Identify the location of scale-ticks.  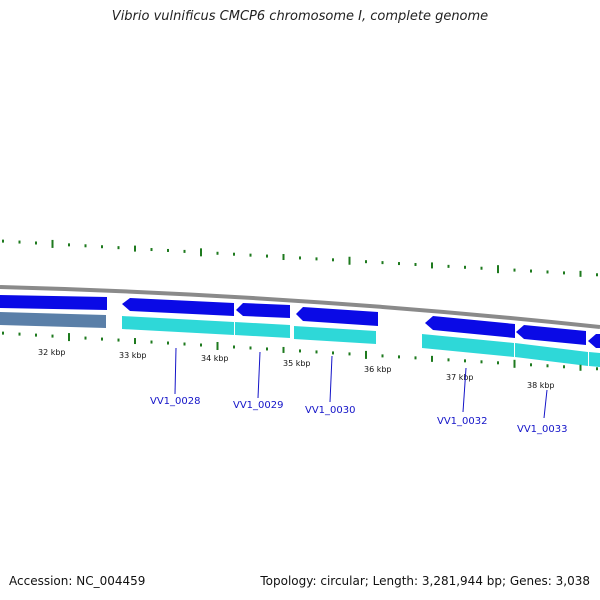
(300, 351).